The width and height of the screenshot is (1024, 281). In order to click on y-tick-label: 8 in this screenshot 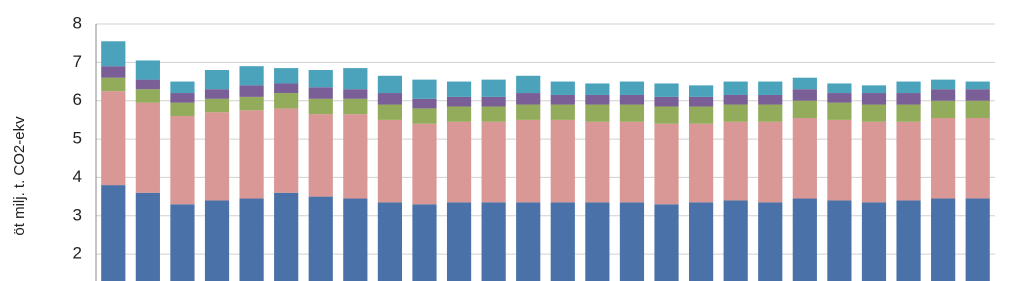, I will do `click(77, 22)`.